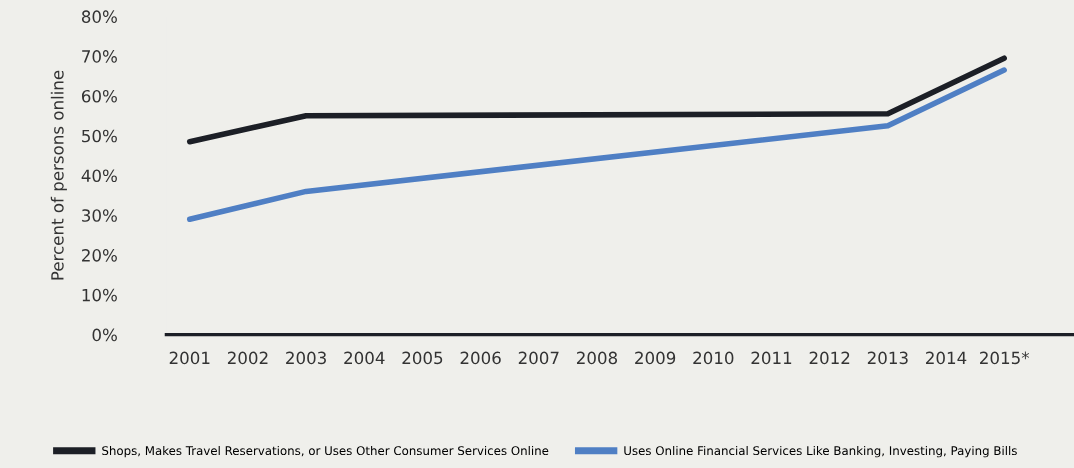  Describe the element at coordinates (247, 358) in the screenshot. I see `x-tick-label: 2002` at that location.